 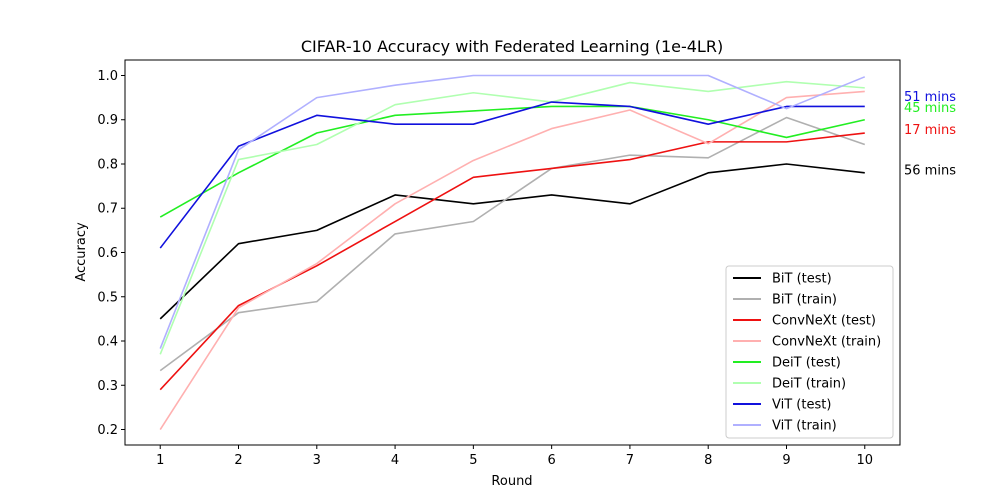 I want to click on legend-box, so click(x=809, y=352).